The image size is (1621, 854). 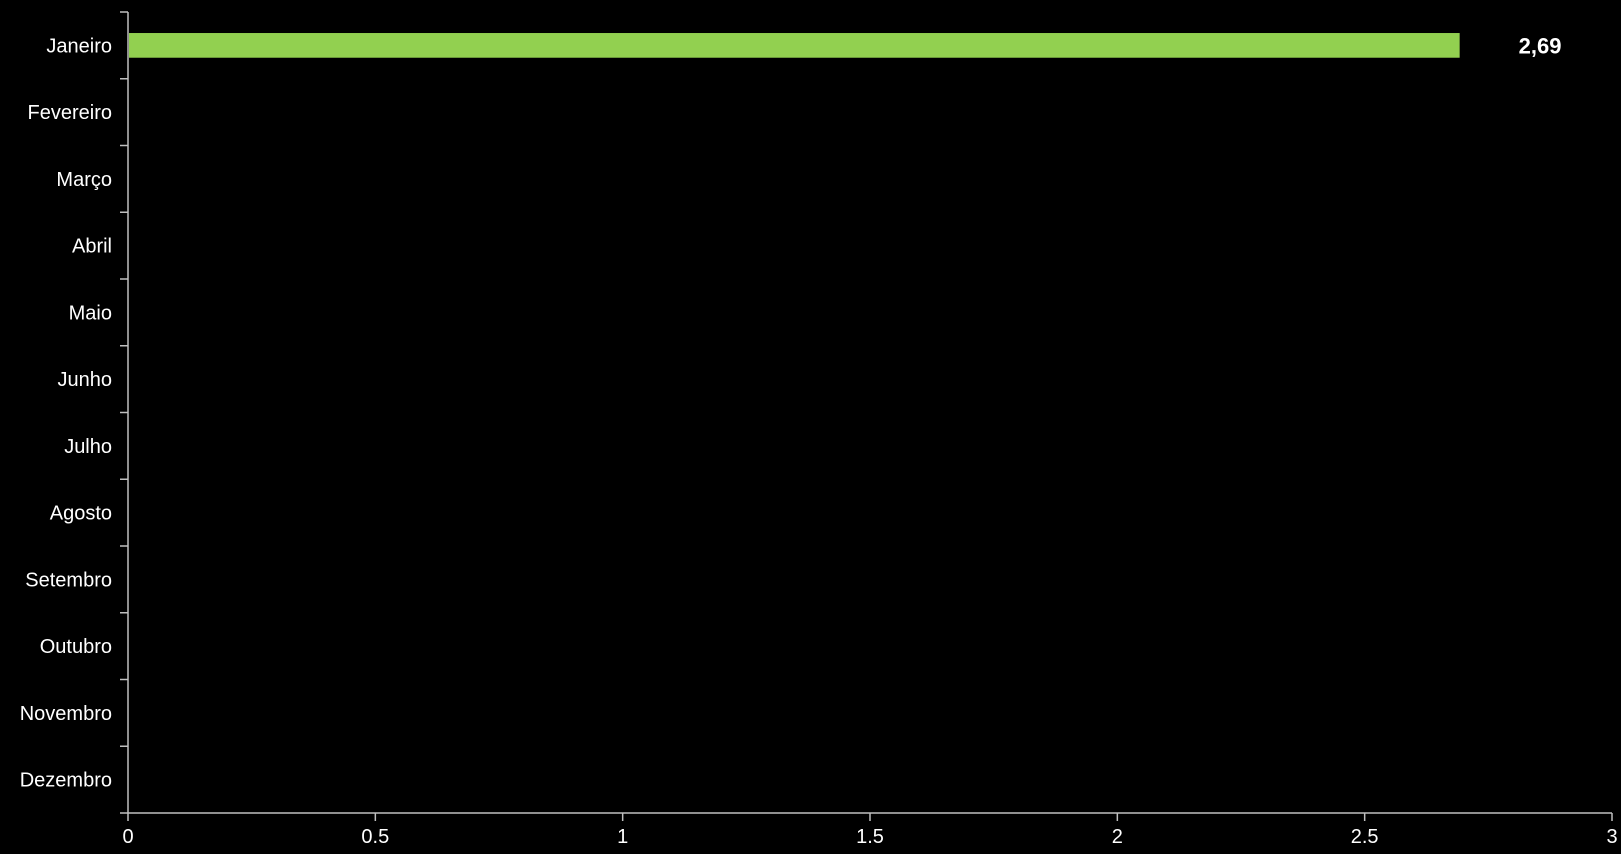 I want to click on category-label: Setembro, so click(x=68, y=580).